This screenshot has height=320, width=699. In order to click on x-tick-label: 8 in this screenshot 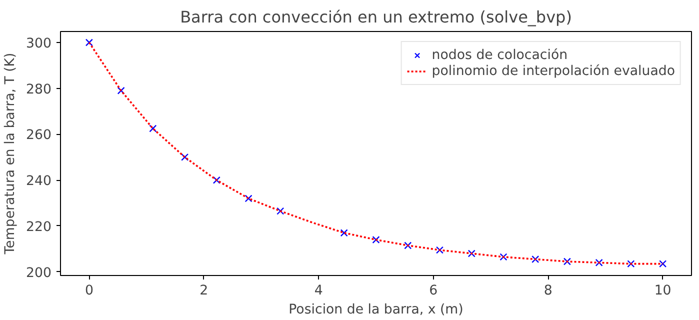, I will do `click(548, 291)`.